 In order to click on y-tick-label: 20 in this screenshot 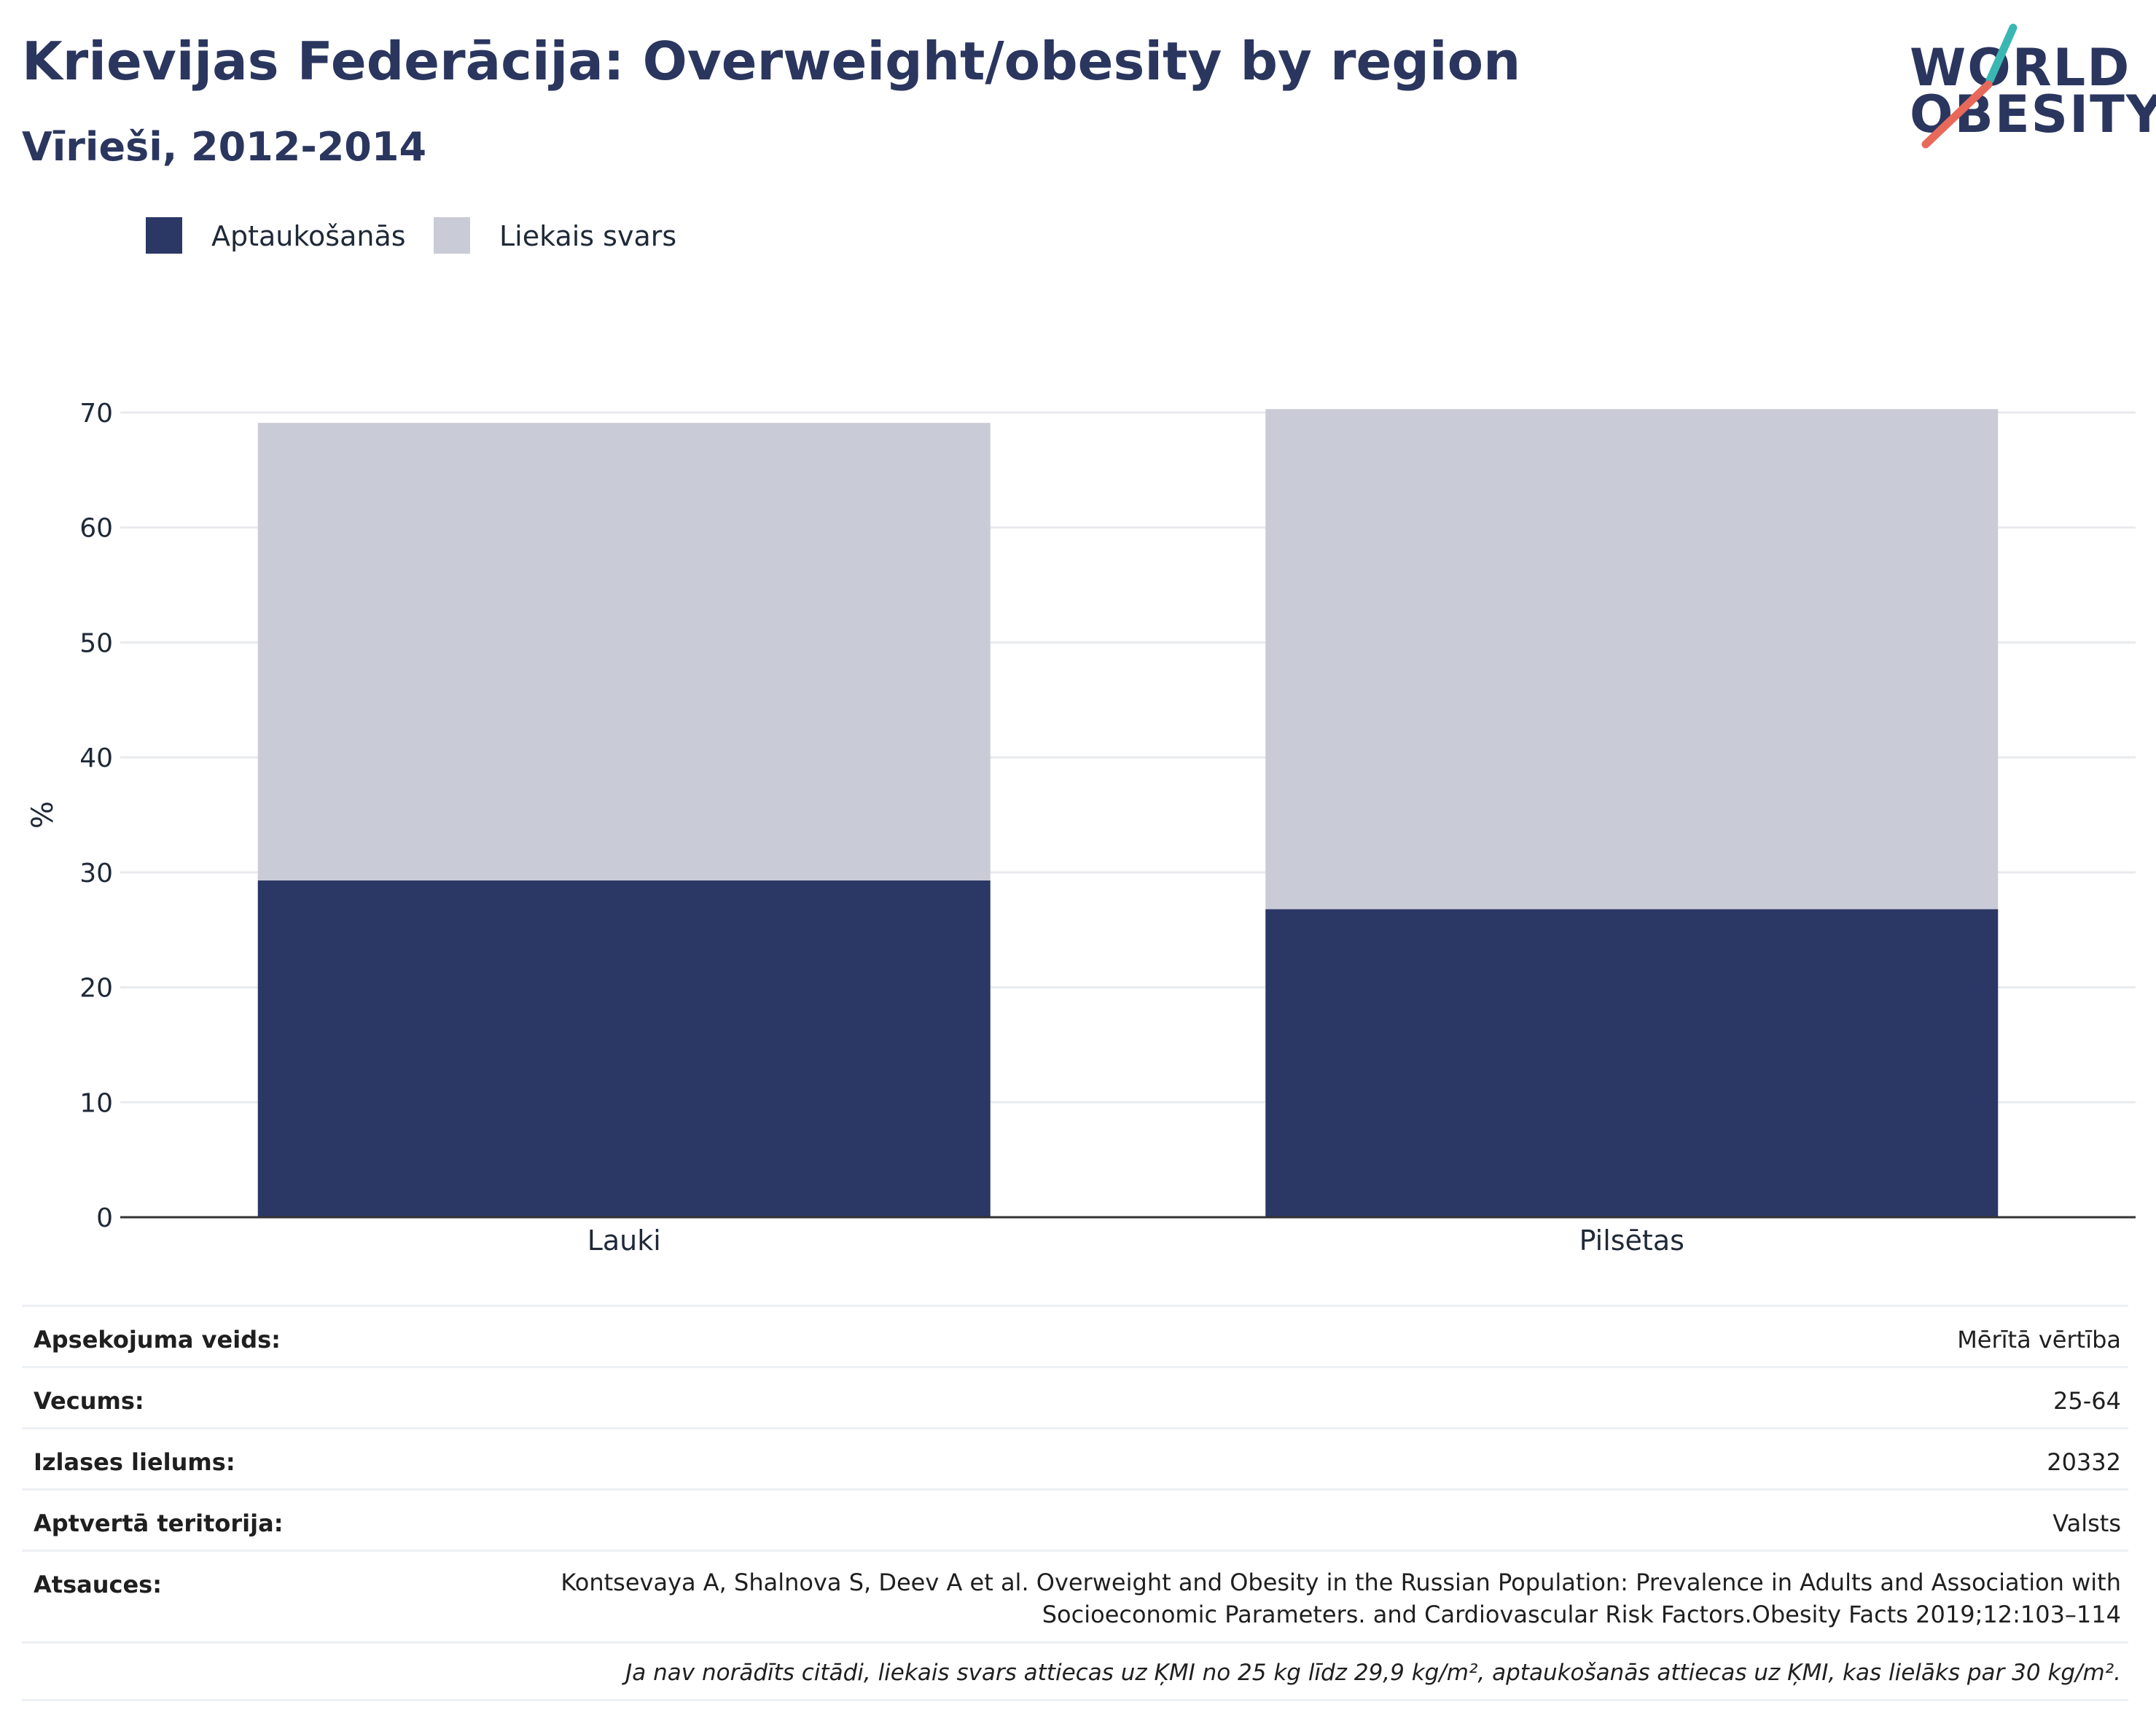, I will do `click(96, 989)`.